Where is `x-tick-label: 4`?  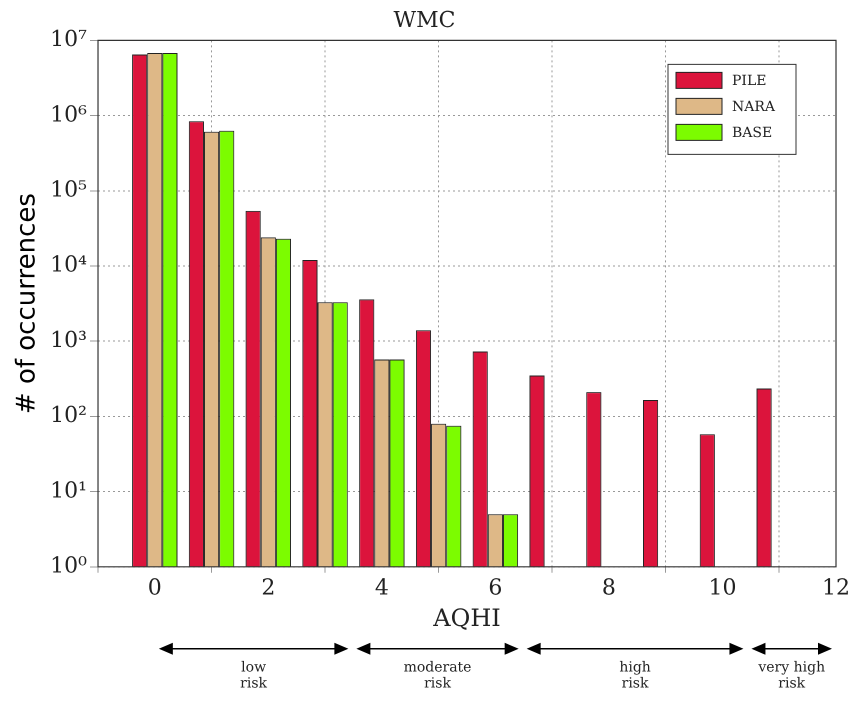
x-tick-label: 4 is located at coordinates (381, 588).